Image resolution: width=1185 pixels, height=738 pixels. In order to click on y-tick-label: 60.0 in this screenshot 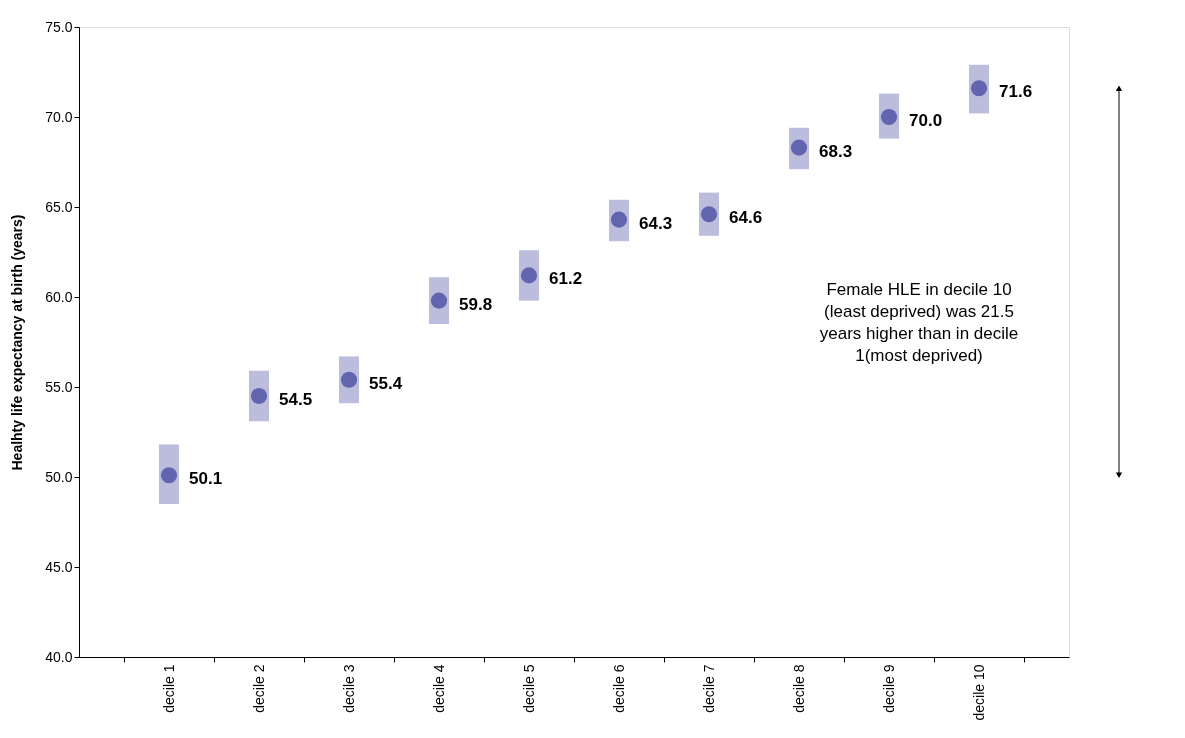, I will do `click(59, 296)`.